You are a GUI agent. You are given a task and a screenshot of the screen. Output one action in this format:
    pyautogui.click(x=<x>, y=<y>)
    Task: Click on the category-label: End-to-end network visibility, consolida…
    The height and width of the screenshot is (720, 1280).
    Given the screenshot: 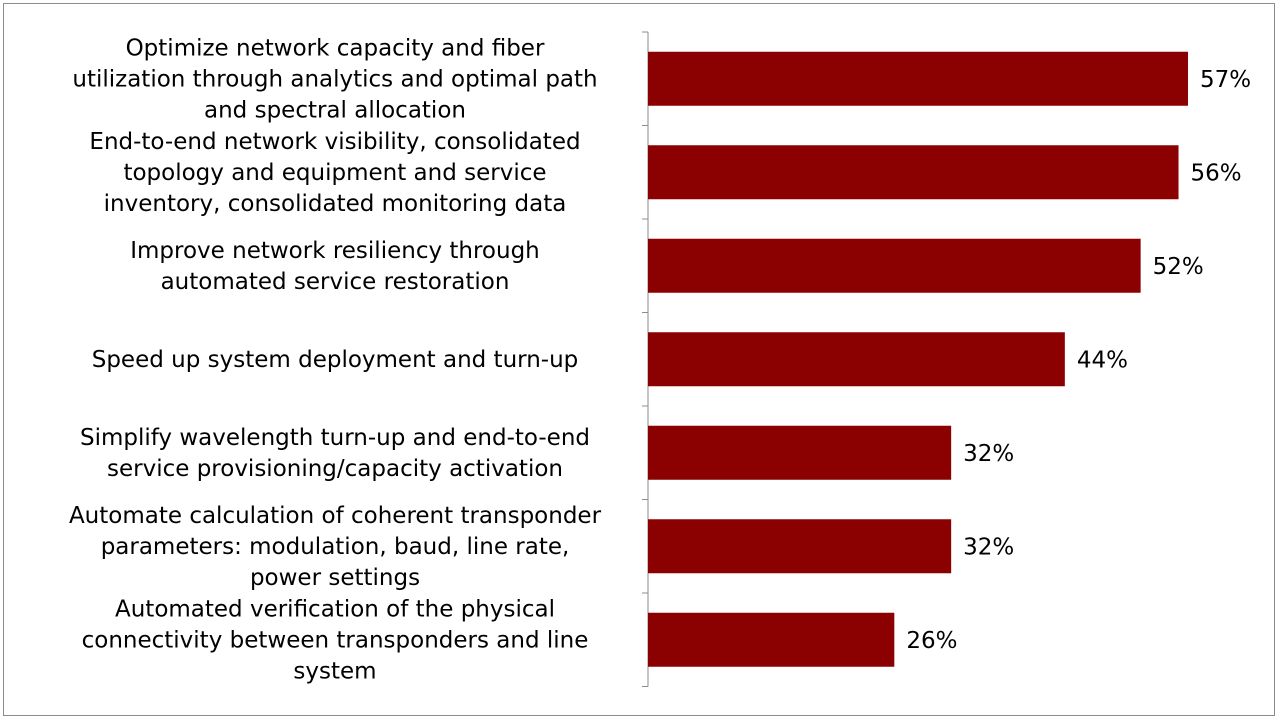 What is the action you would take?
    pyautogui.click(x=334, y=173)
    